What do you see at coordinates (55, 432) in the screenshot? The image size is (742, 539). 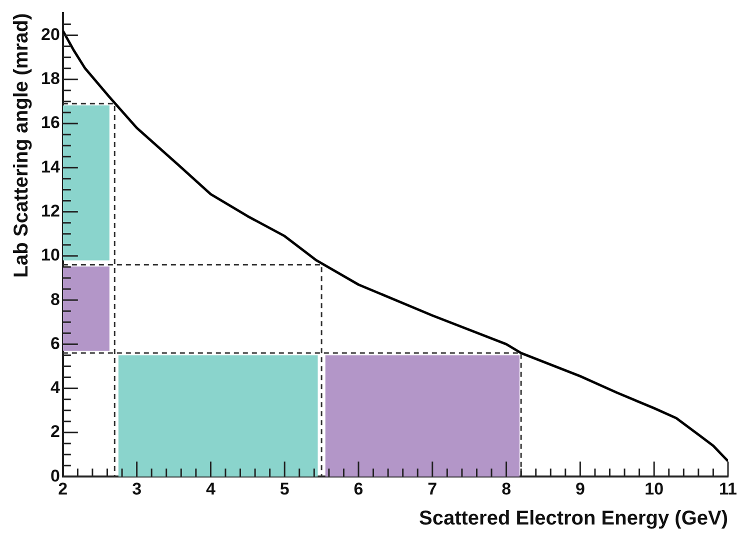 I see `y-tick-label: 2` at bounding box center [55, 432].